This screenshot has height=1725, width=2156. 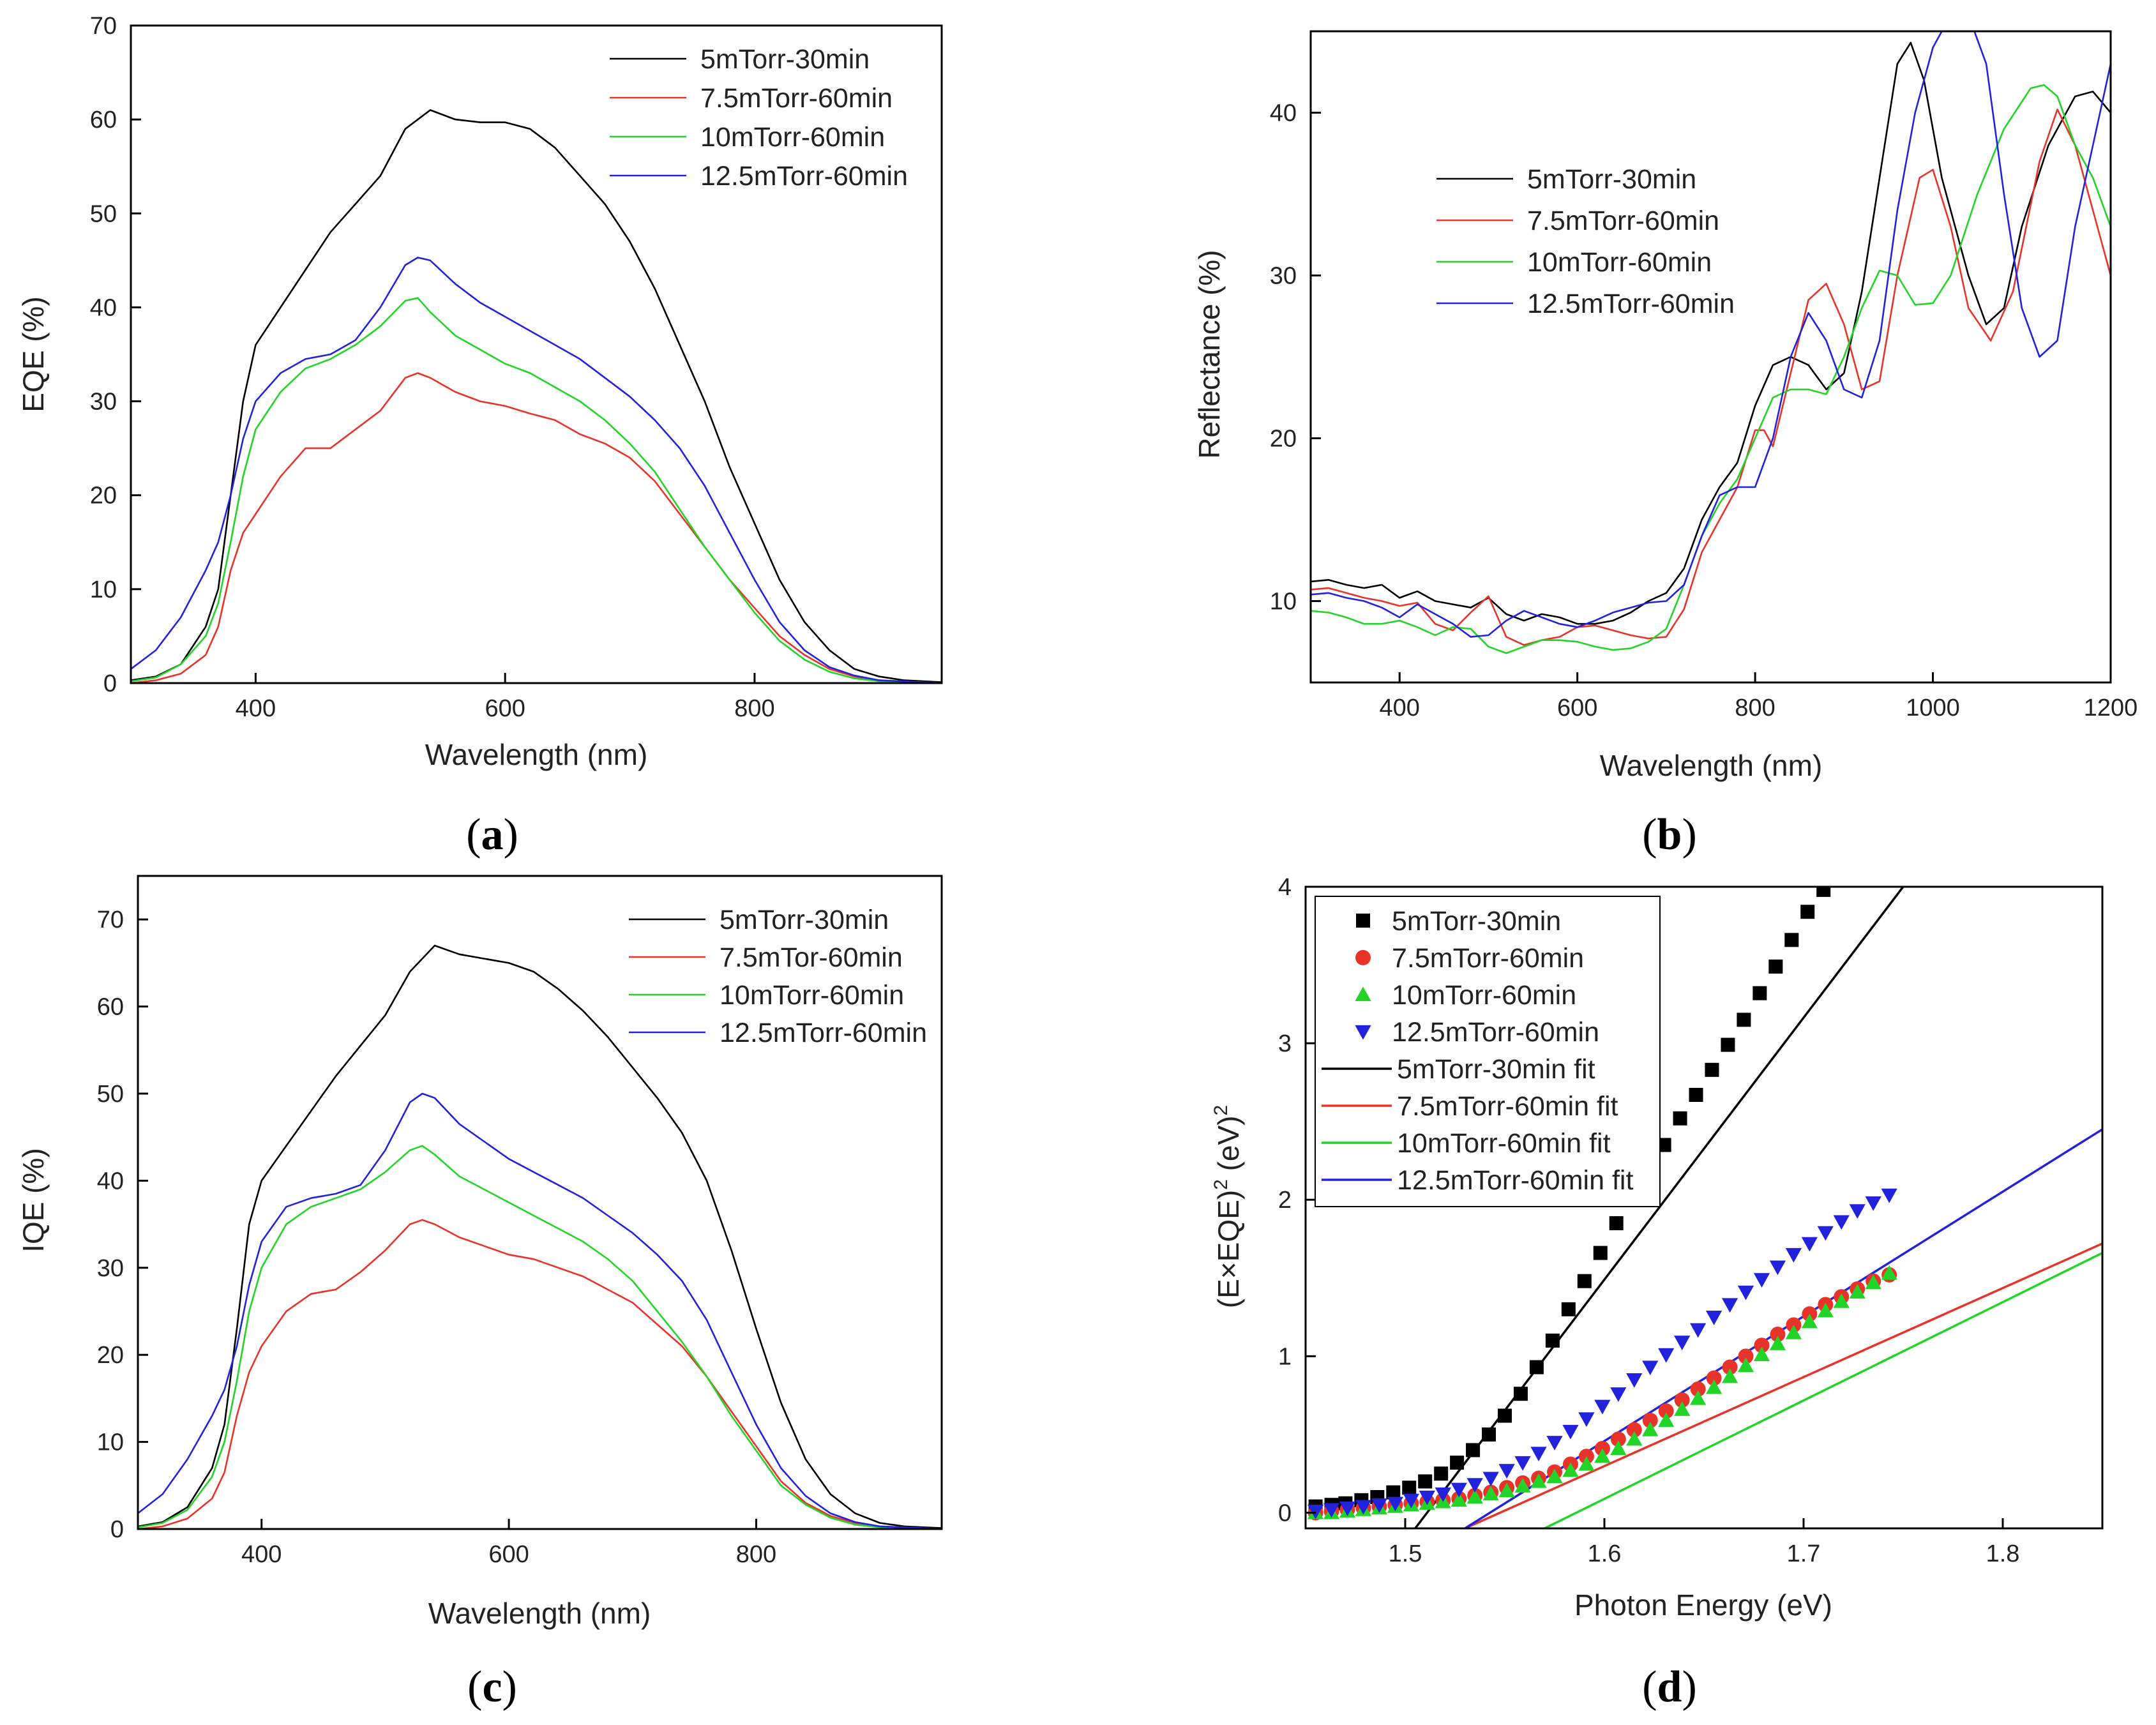 What do you see at coordinates (103, 213) in the screenshot?
I see `panel-a-y-tick-label: 50` at bounding box center [103, 213].